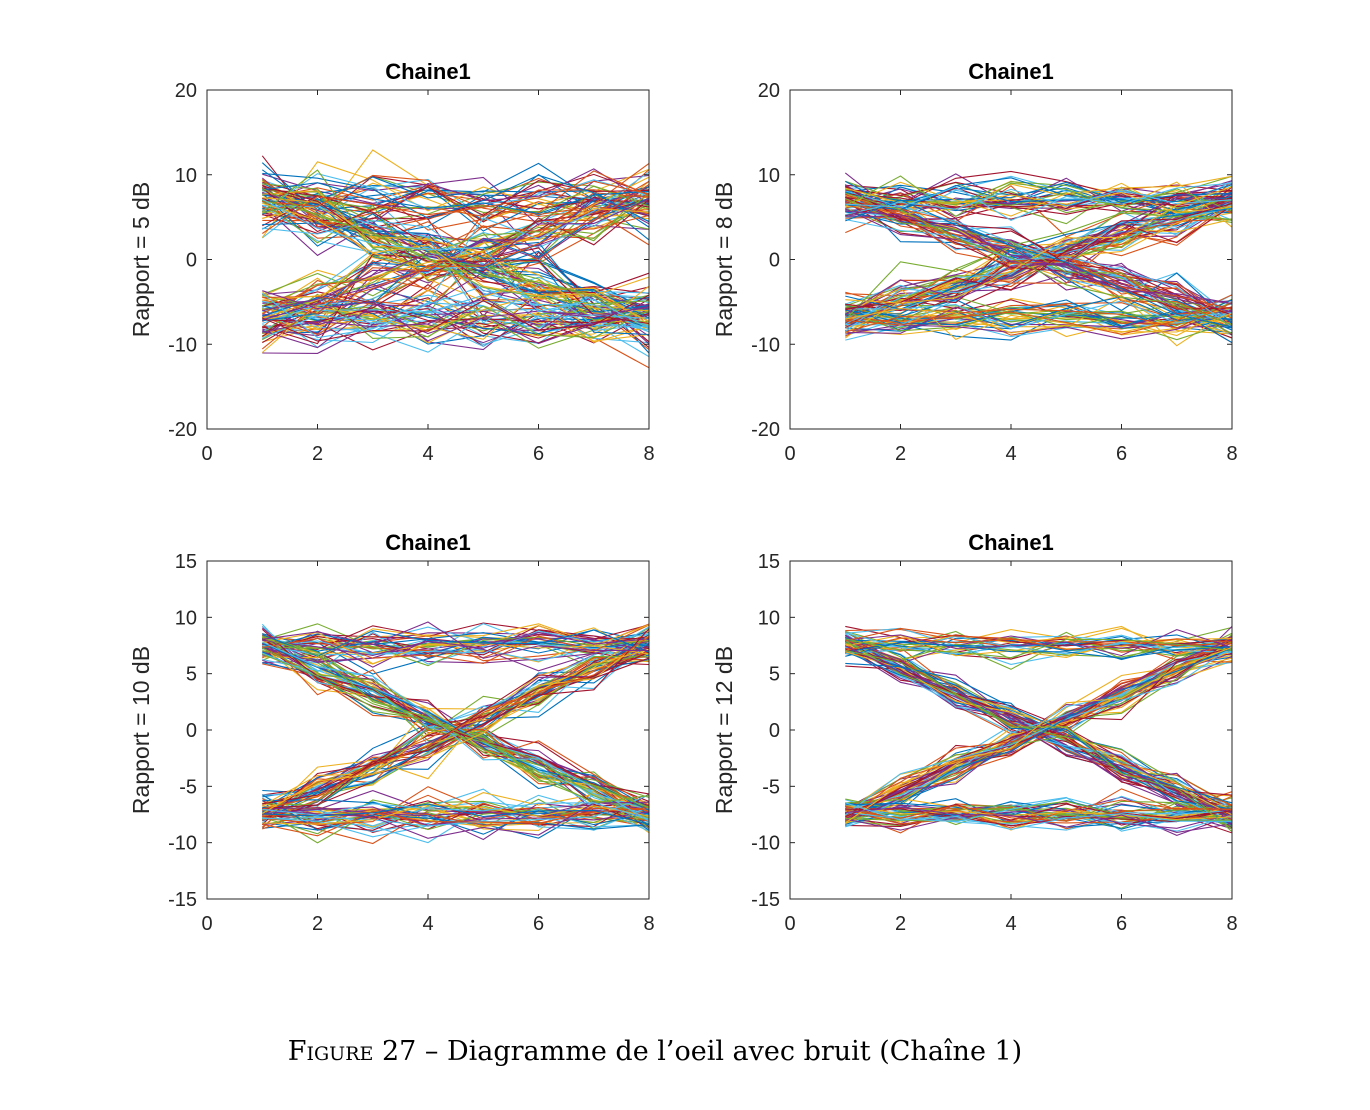 The image size is (1370, 1110). What do you see at coordinates (769, 562) in the screenshot?
I see `y-tick-label: 15` at bounding box center [769, 562].